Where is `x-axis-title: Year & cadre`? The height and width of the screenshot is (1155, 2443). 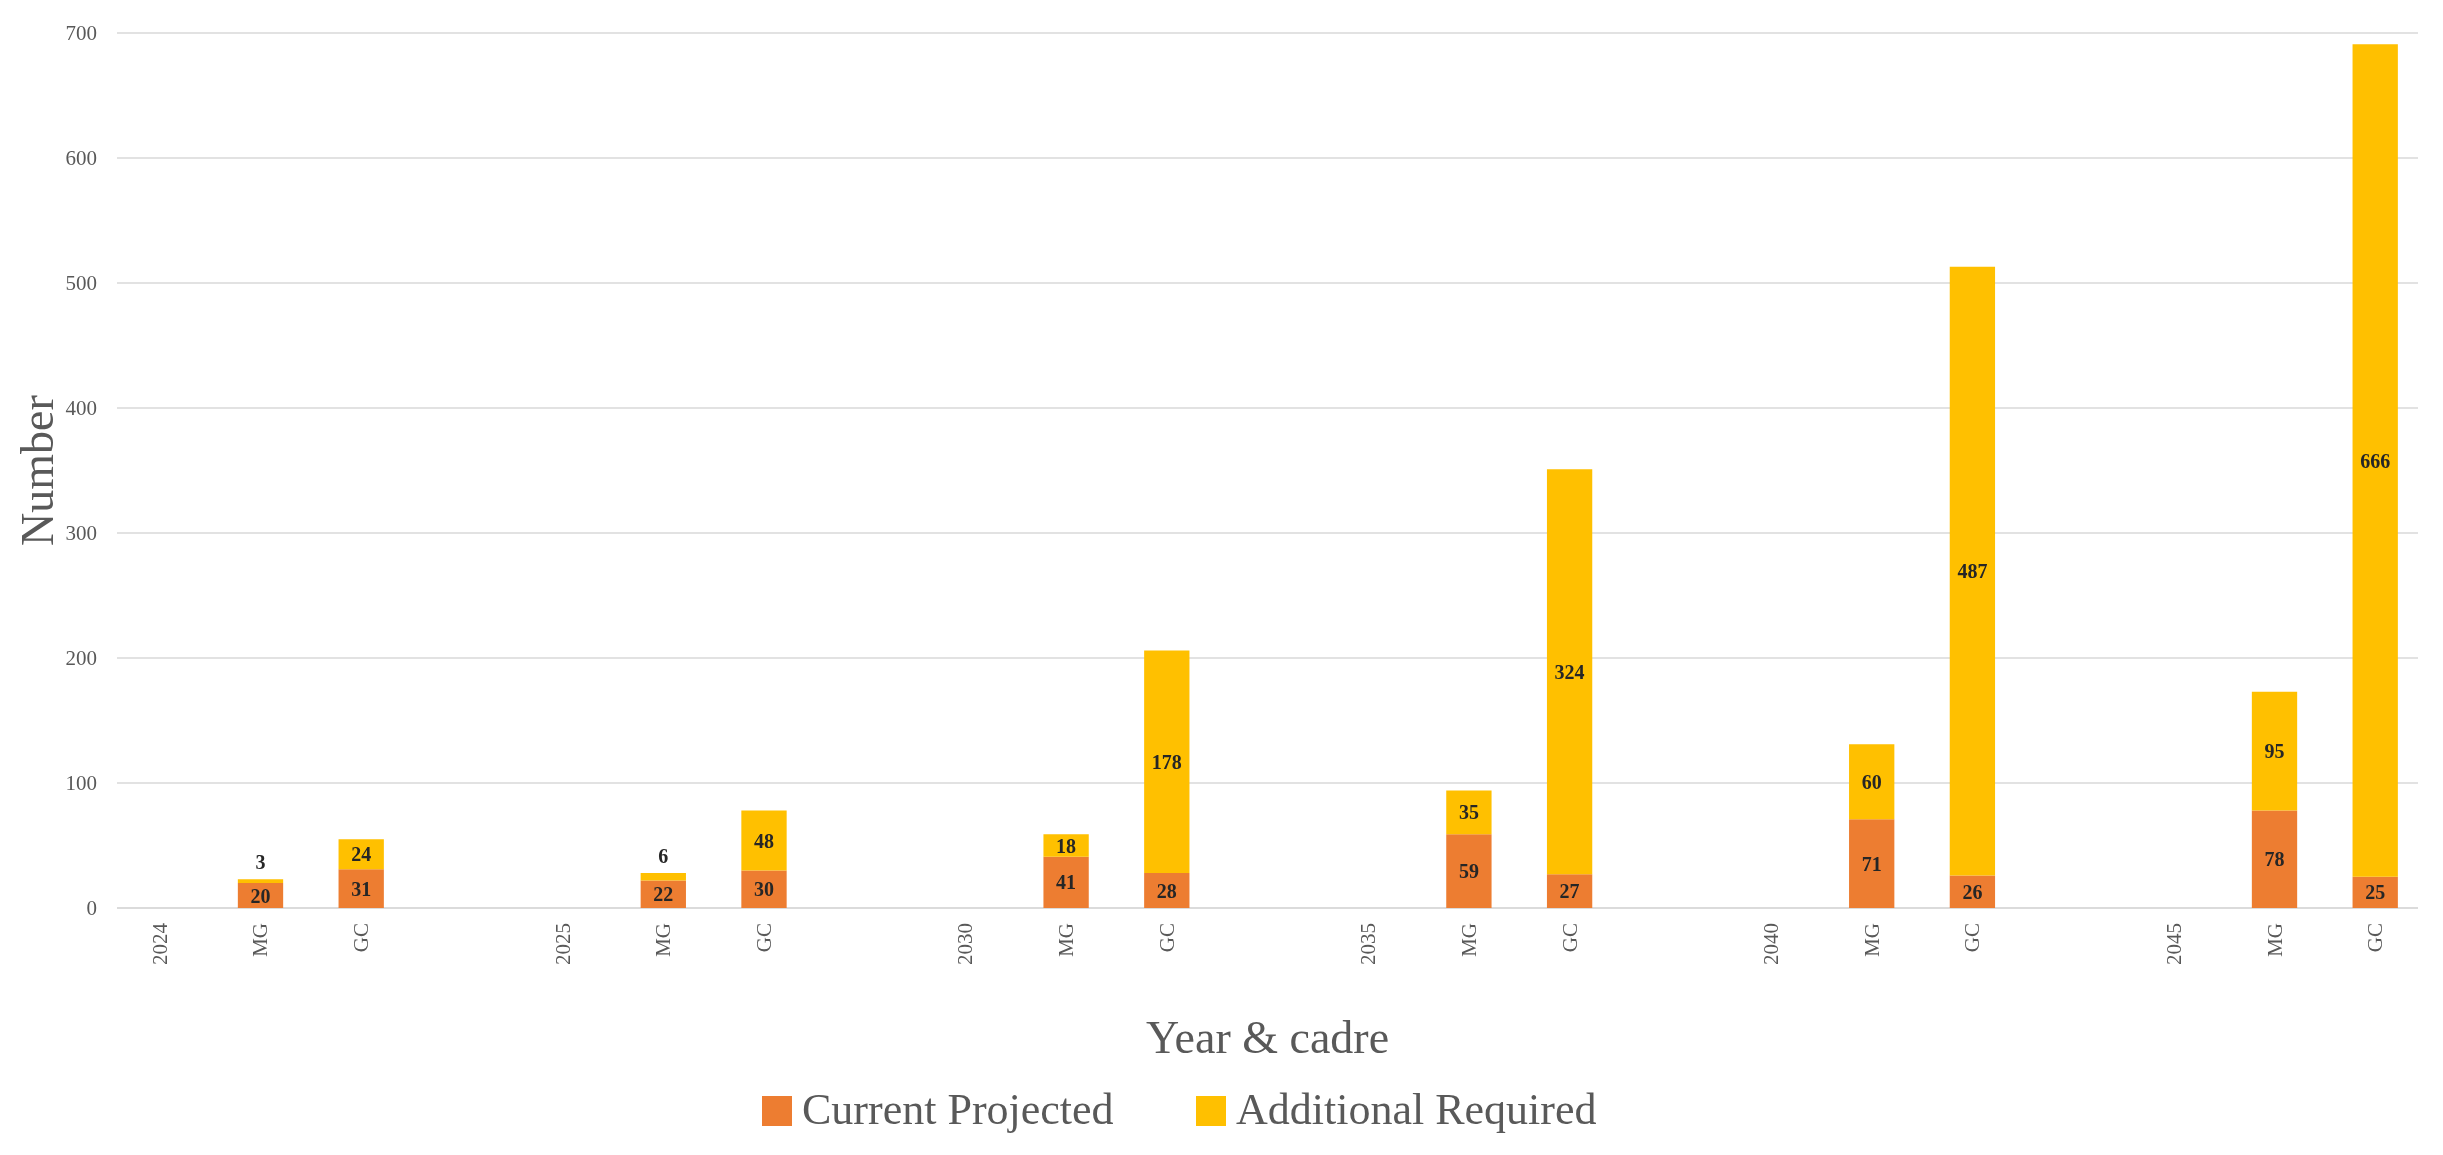 x-axis-title: Year & cadre is located at coordinates (1267, 1037).